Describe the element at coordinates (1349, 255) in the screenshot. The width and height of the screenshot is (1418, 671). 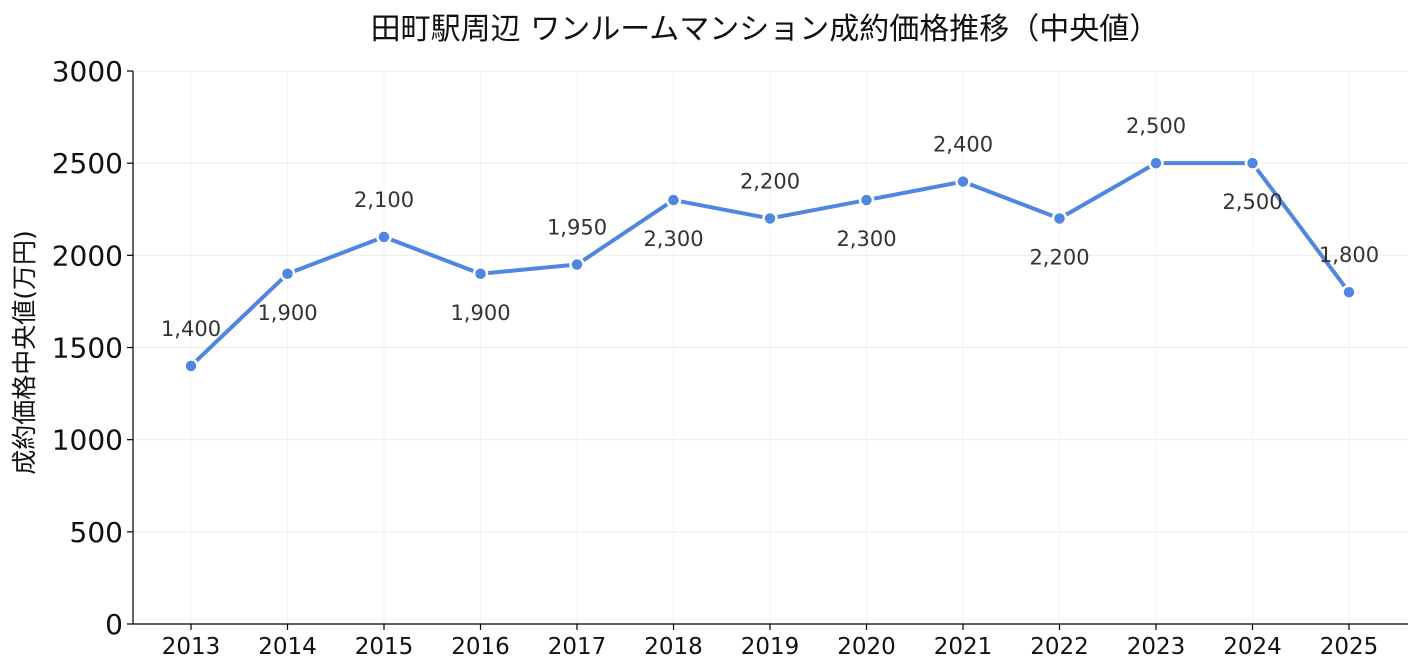
I see `data-label-12: 1,800` at that location.